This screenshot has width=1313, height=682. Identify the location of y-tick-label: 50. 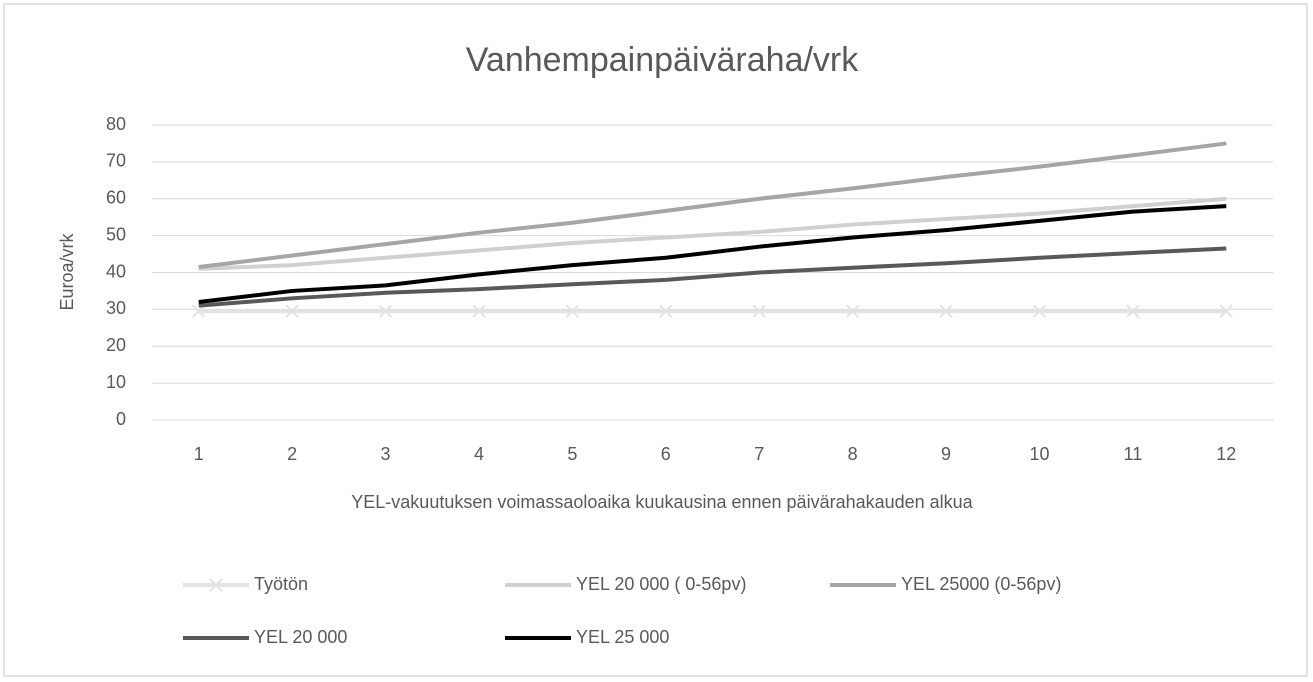
(116, 234).